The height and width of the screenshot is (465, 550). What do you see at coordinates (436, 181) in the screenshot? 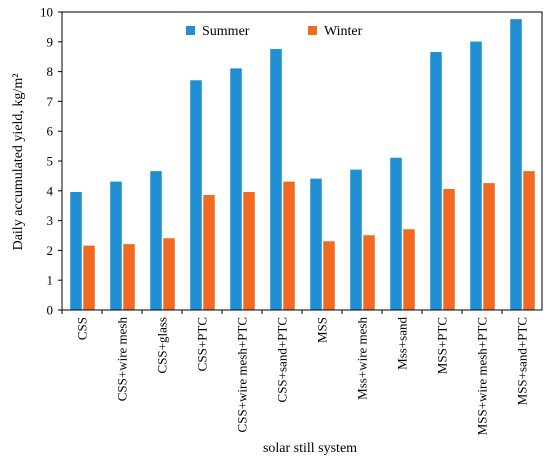
I see `bar-summer-mss-plus-ptc` at bounding box center [436, 181].